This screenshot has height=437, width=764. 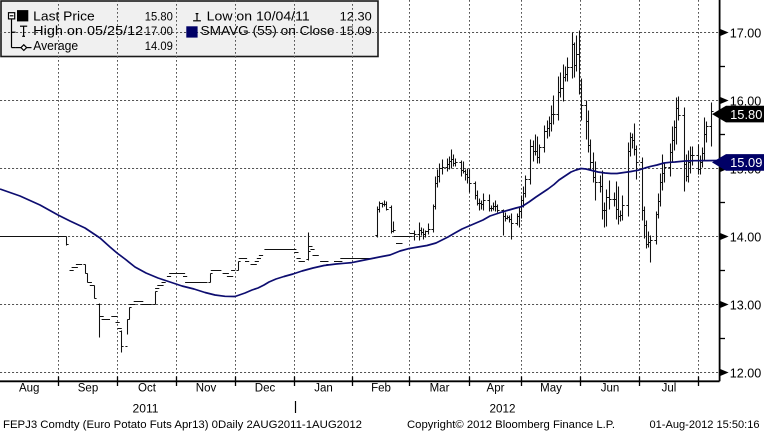 I want to click on svg-text: 2011, so click(x=146, y=410).